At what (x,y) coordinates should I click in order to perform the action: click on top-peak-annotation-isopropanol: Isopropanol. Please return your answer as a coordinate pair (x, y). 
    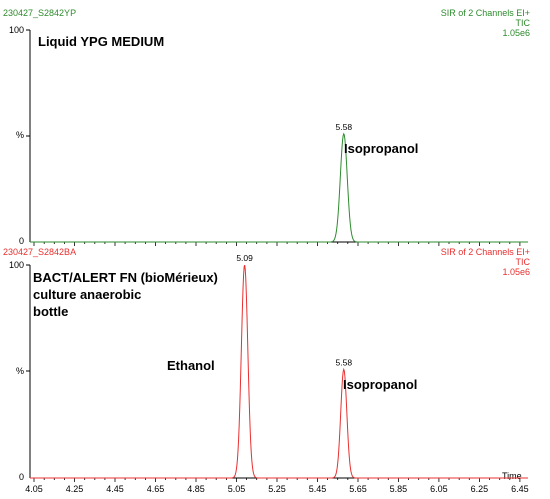
    Looking at the image, I should click on (381, 148).